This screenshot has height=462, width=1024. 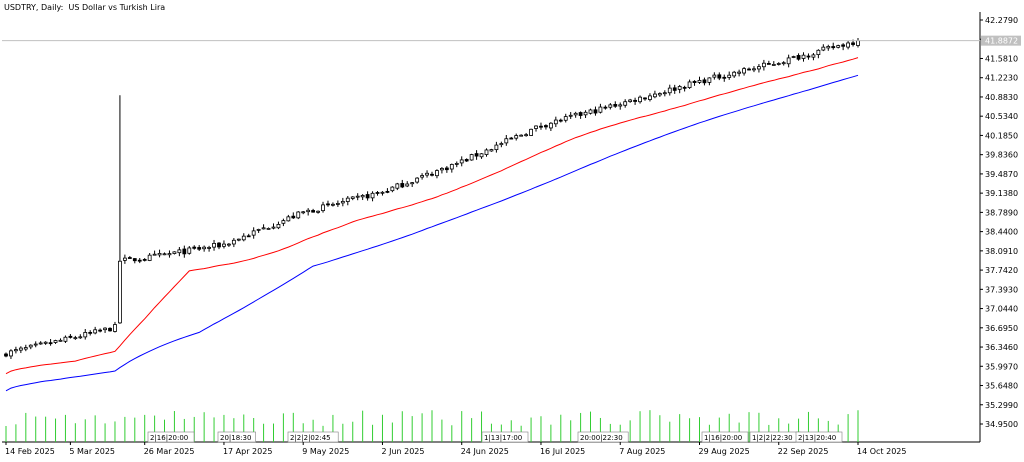 I want to click on event-marker-label: 2|13|20:40, so click(x=817, y=438).